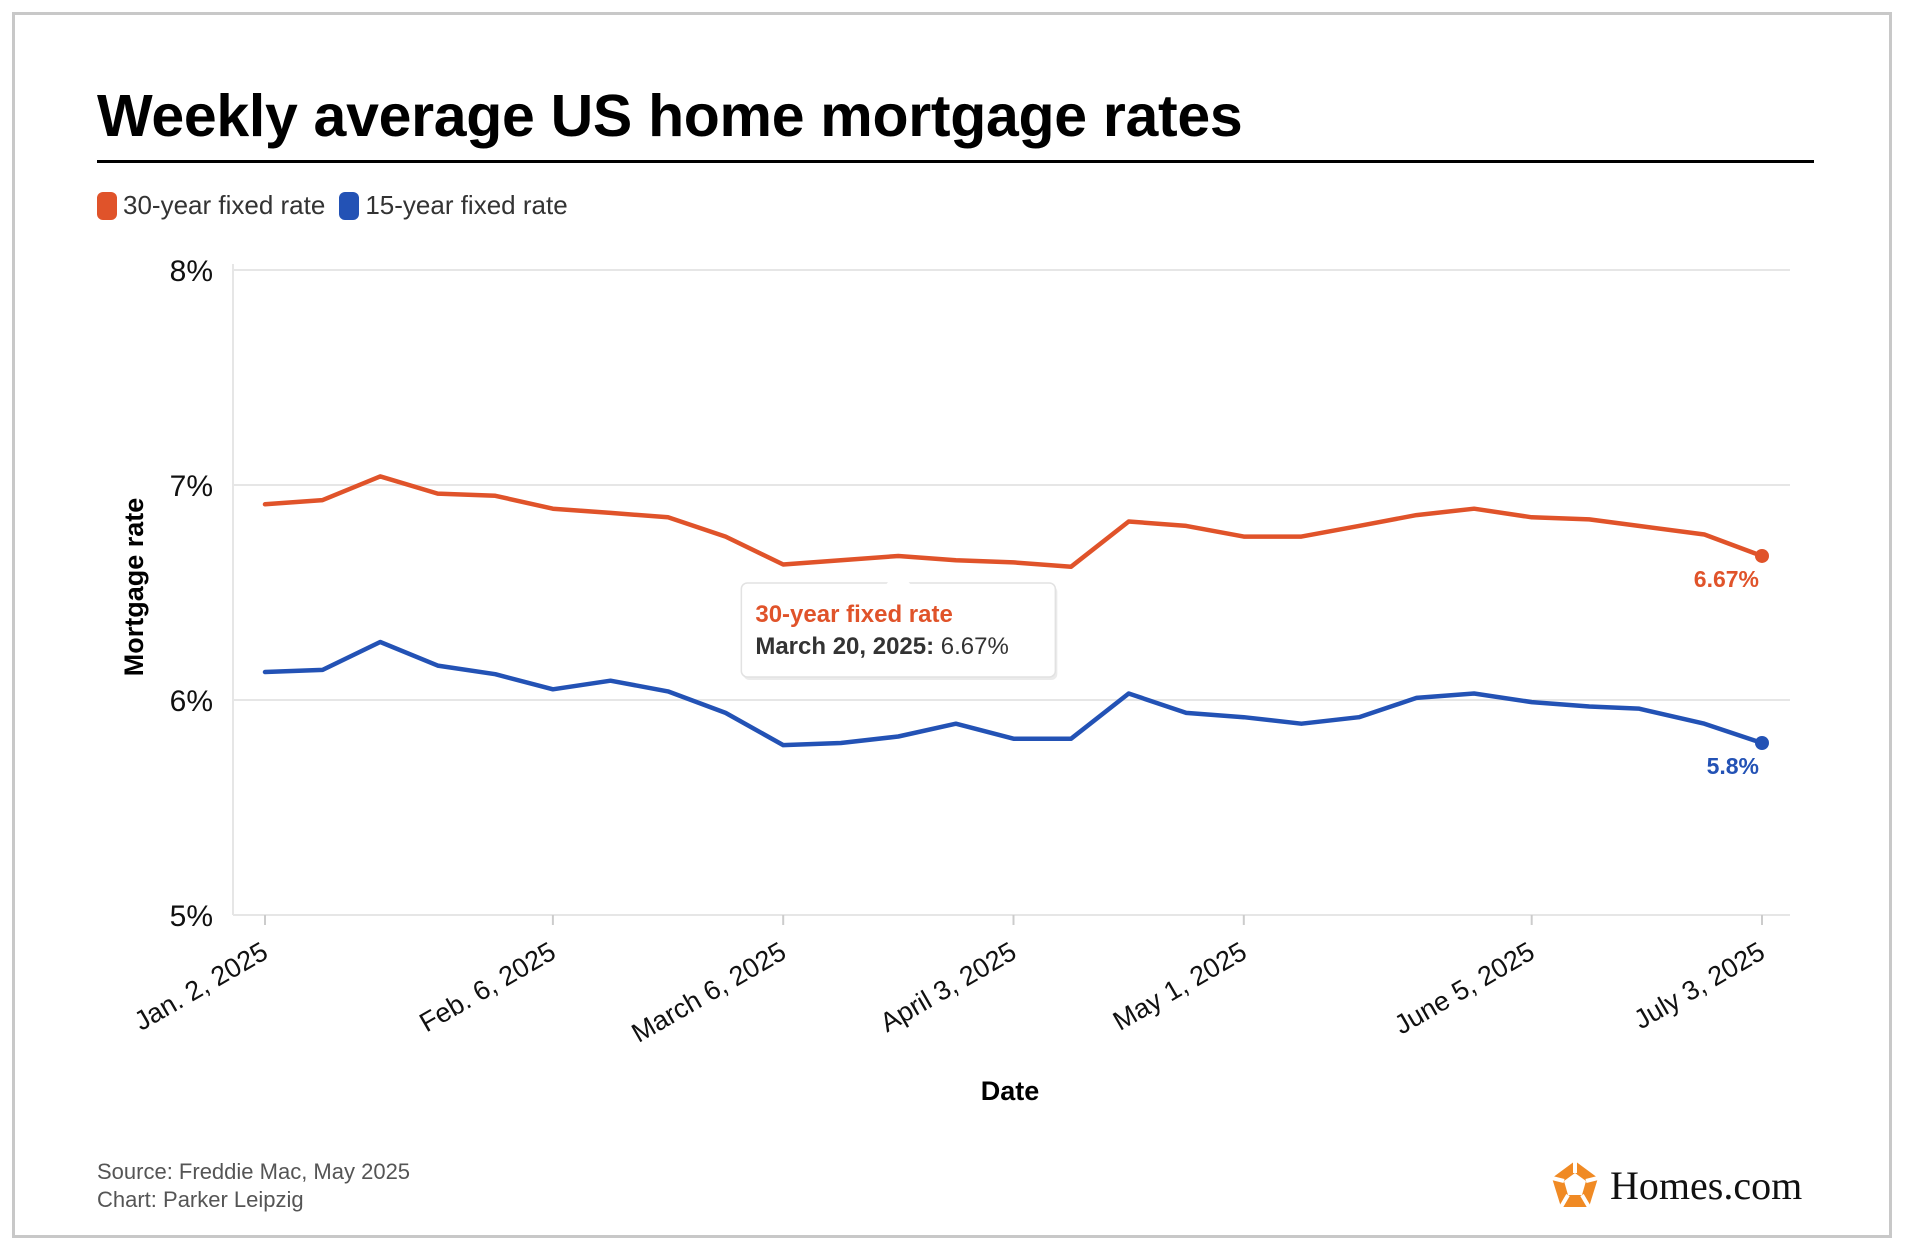  What do you see at coordinates (1180, 986) in the screenshot?
I see `x-tick-label: May 1, 2025` at bounding box center [1180, 986].